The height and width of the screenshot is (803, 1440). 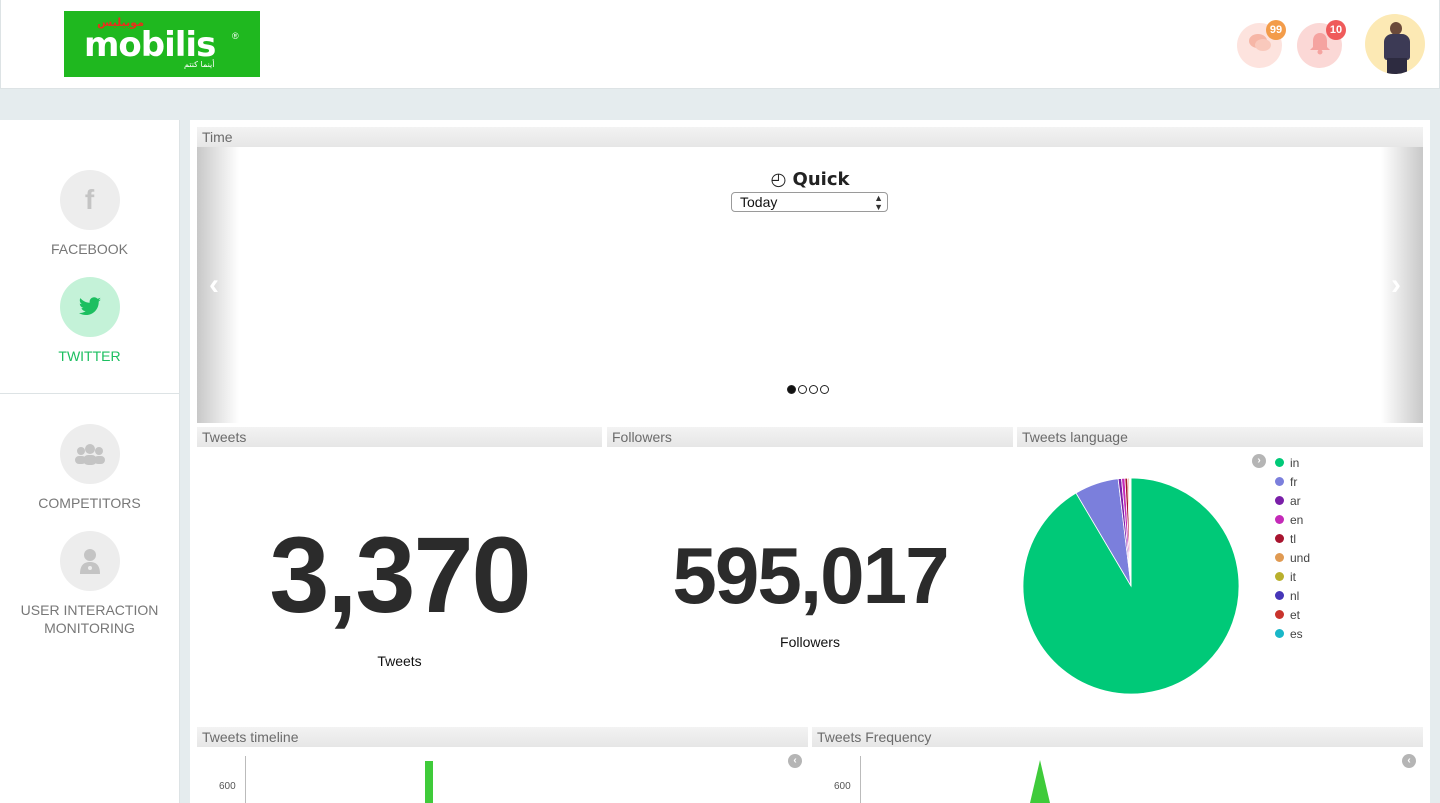 What do you see at coordinates (1395, 44) in the screenshot?
I see `user-avatar` at bounding box center [1395, 44].